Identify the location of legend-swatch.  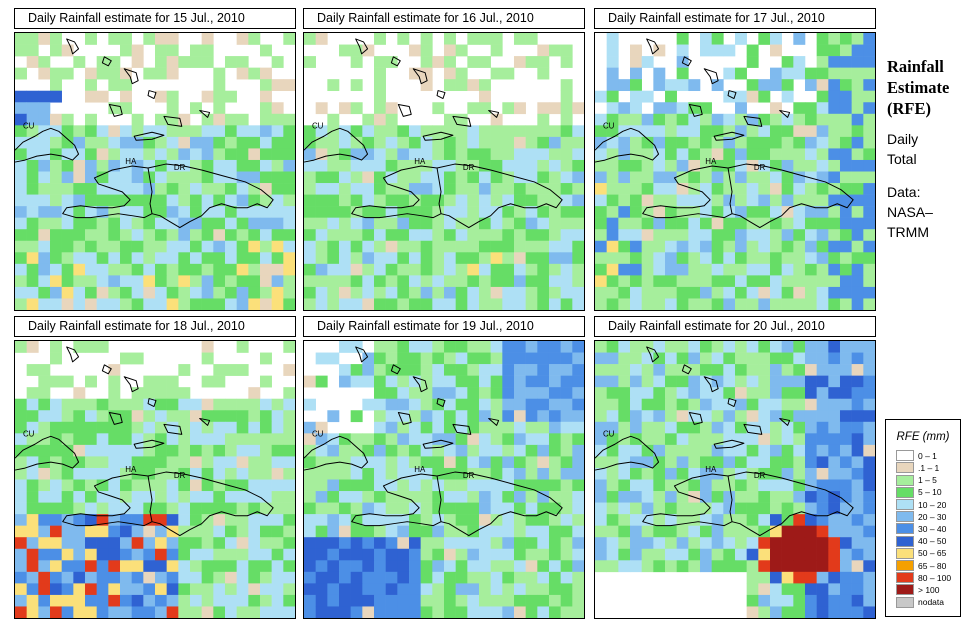
(905, 517).